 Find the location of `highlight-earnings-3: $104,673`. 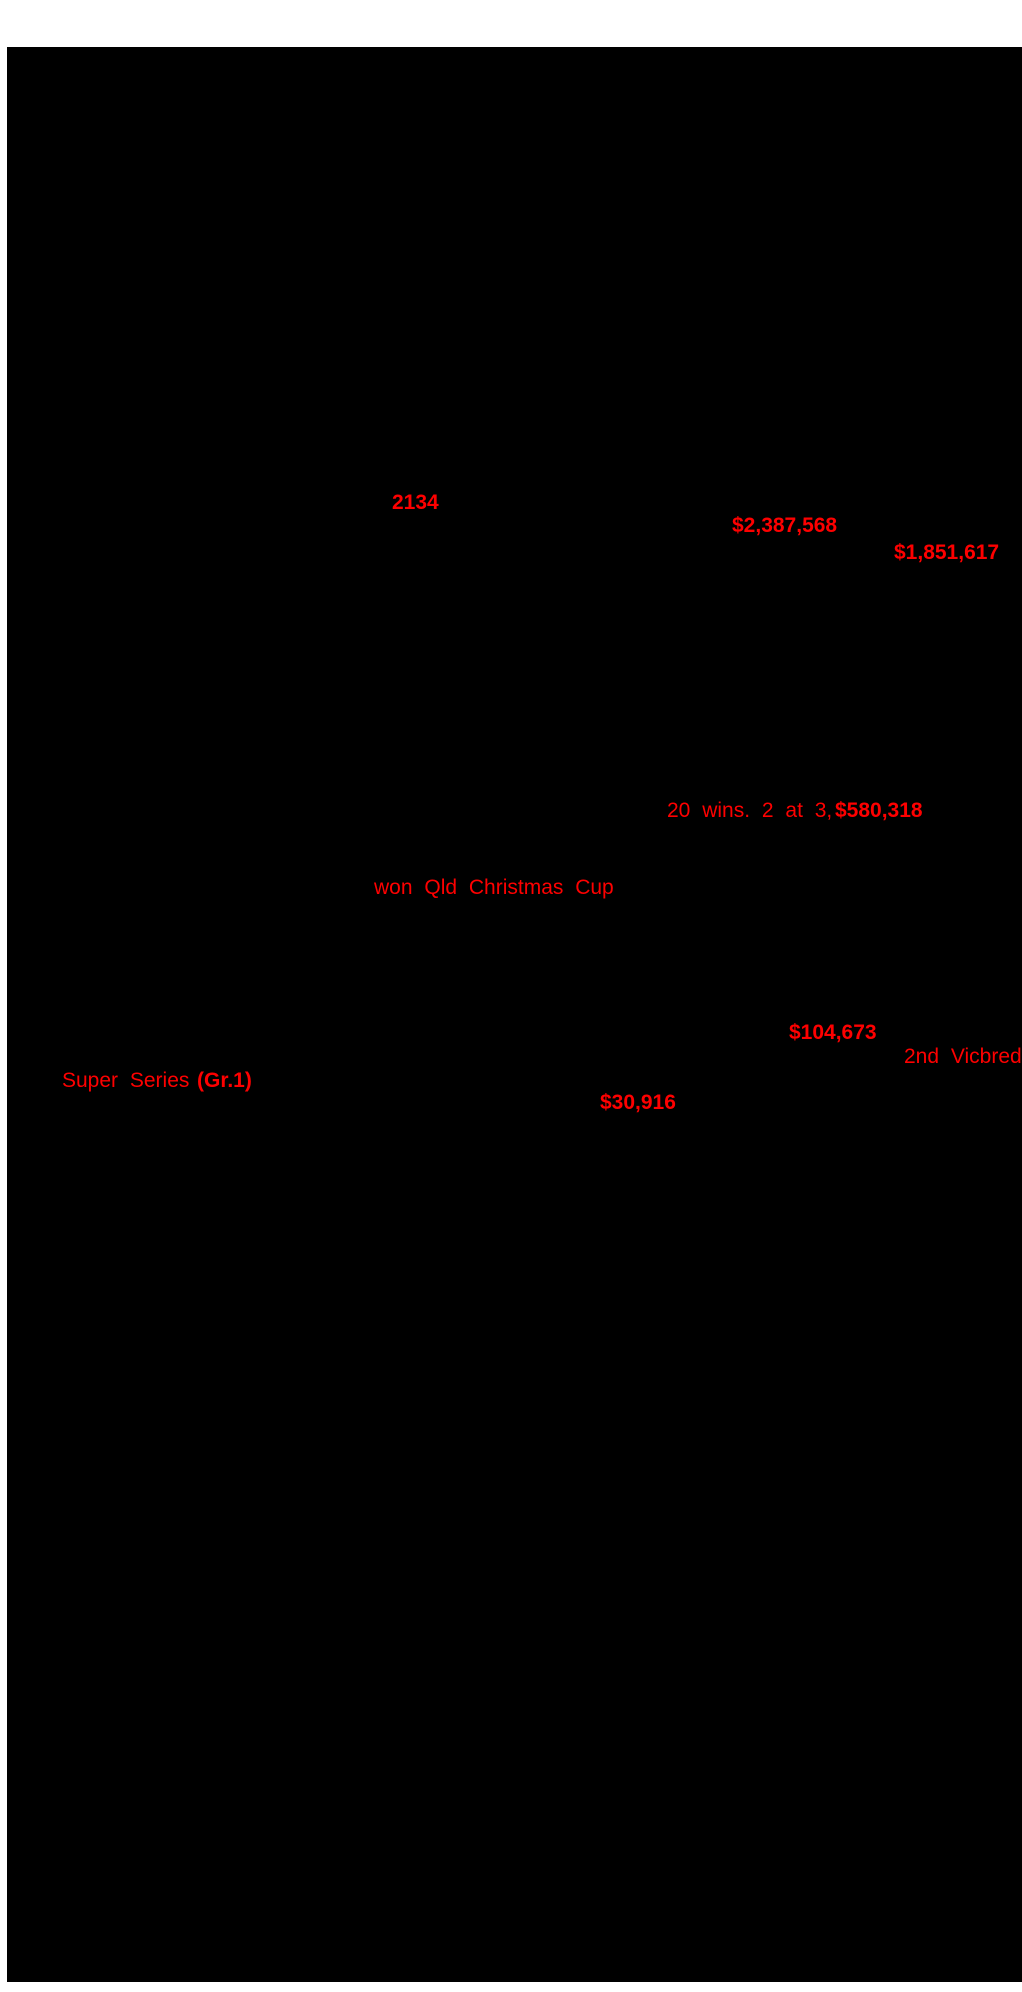

highlight-earnings-3: $104,673 is located at coordinates (833, 1032).